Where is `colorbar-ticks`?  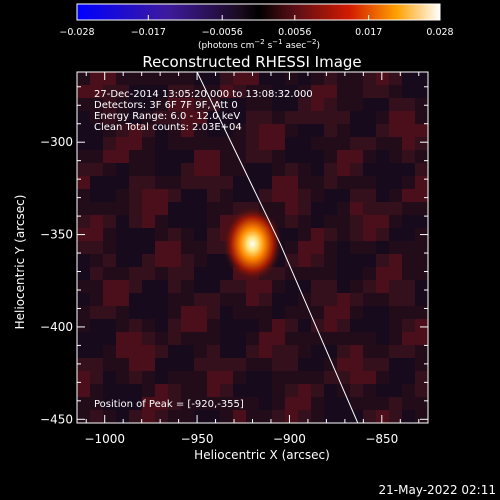 colorbar-ticks is located at coordinates (258, 17).